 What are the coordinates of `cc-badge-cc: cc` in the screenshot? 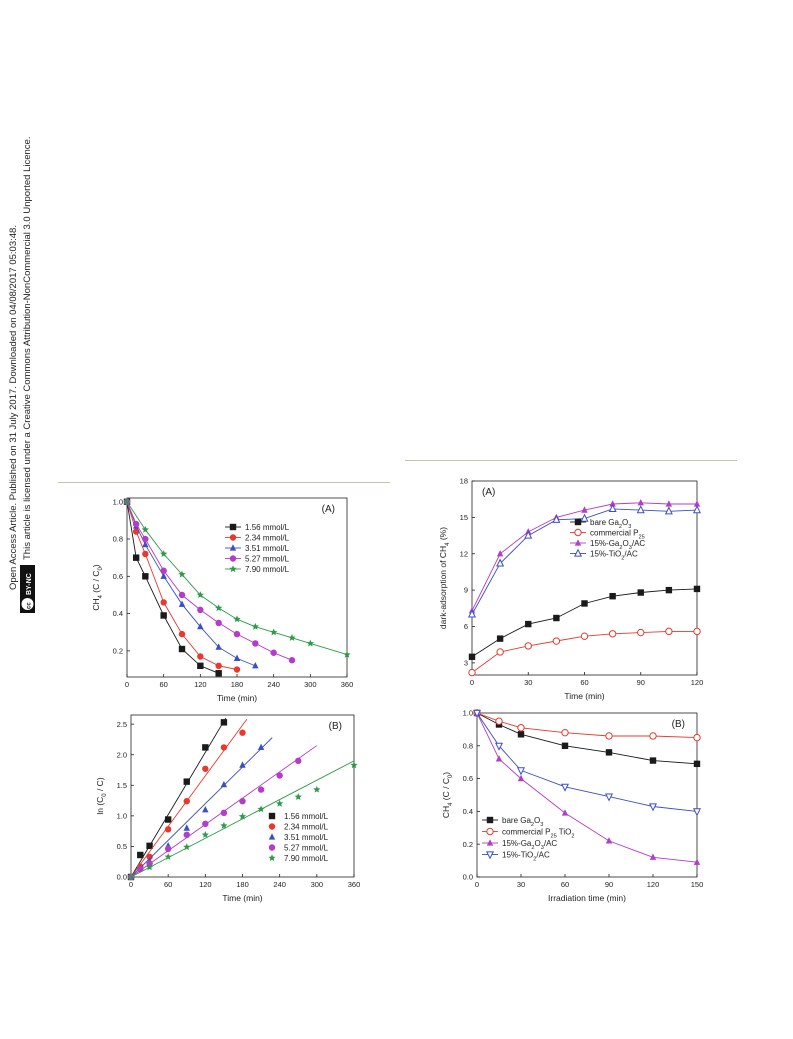 It's located at (30, 605).